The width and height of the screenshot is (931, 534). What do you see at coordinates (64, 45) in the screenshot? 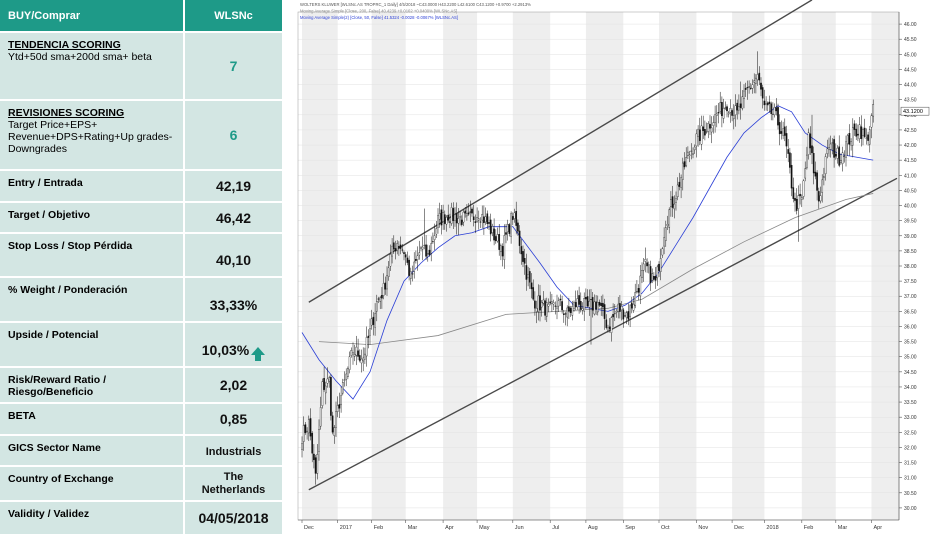
I see `tendencia-title: TENDENCIA SCORING` at bounding box center [64, 45].